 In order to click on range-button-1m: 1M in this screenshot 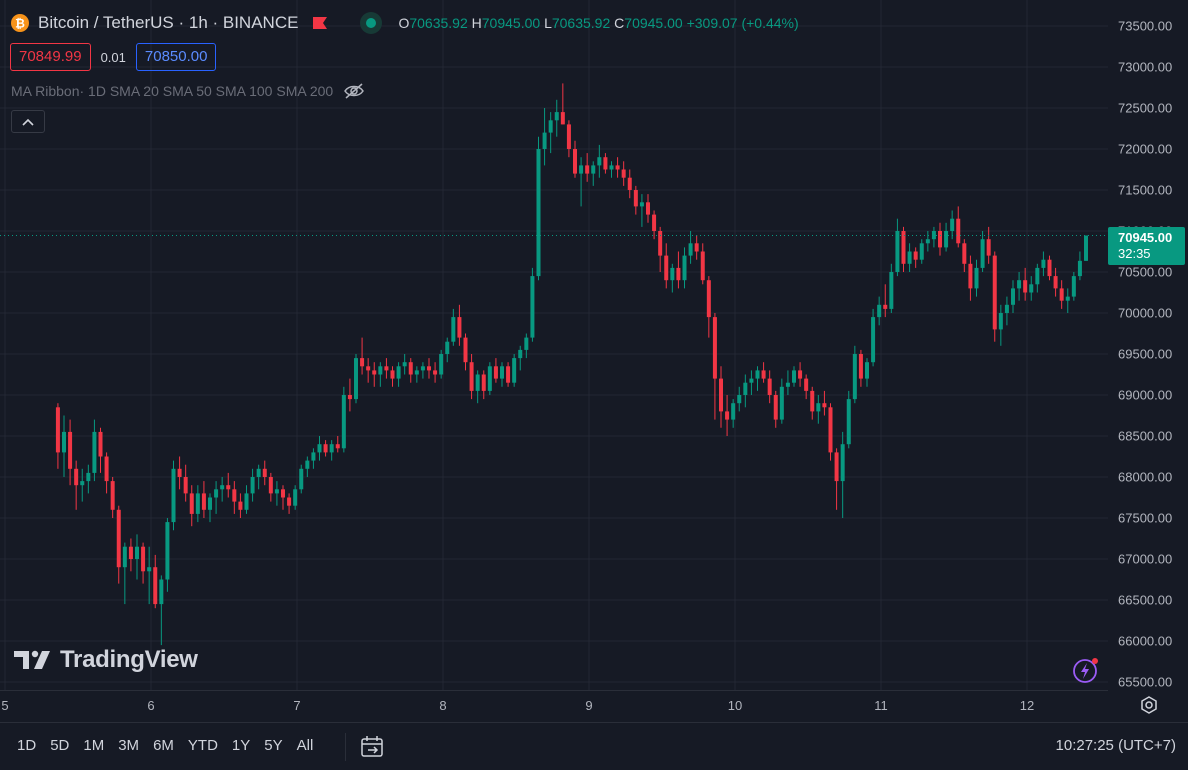, I will do `click(94, 745)`.